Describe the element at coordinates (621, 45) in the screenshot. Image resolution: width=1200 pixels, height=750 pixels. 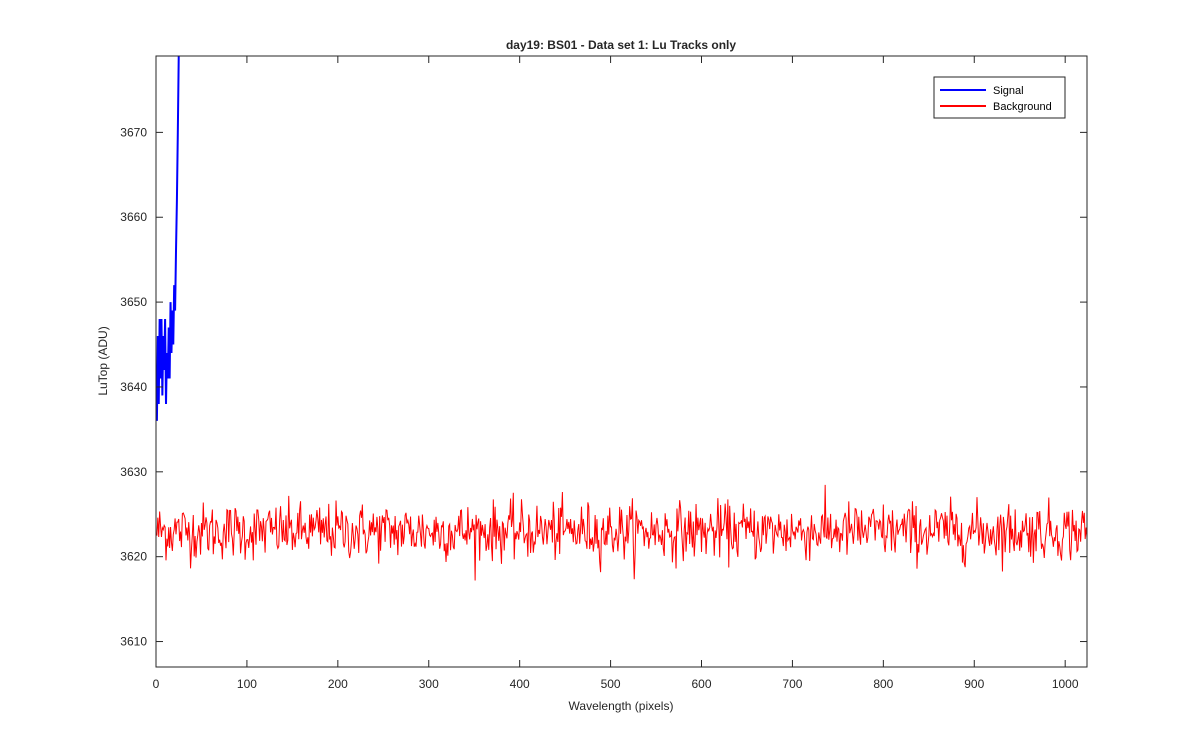
I see `chart-title: day19: BS01 - Data set 1: Lu Tracks only` at that location.